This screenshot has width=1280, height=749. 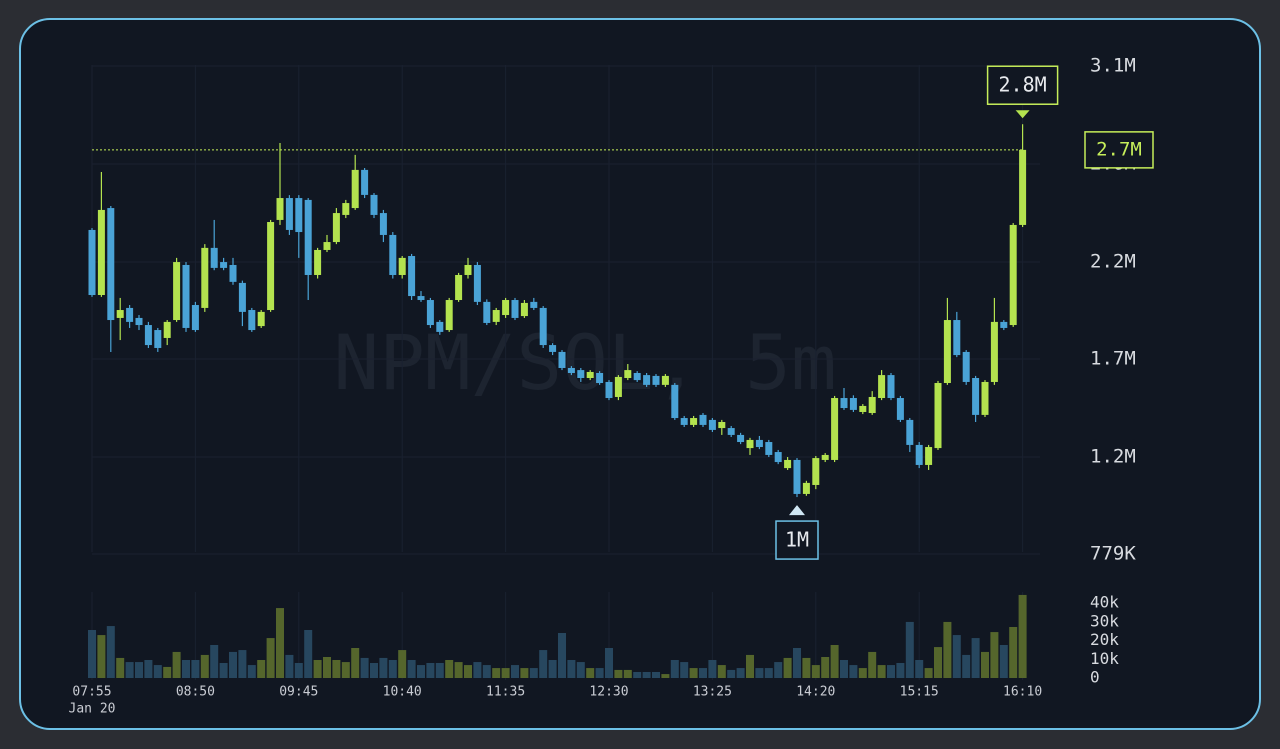 I want to click on volume-tick-label: 10k, so click(x=1104, y=658).